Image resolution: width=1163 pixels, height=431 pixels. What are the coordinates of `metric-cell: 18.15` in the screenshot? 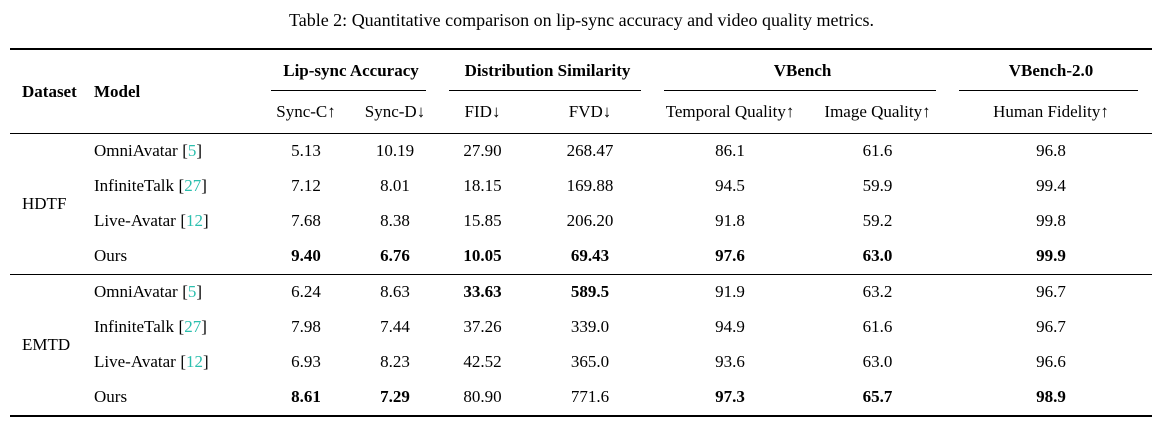 It's located at (482, 185).